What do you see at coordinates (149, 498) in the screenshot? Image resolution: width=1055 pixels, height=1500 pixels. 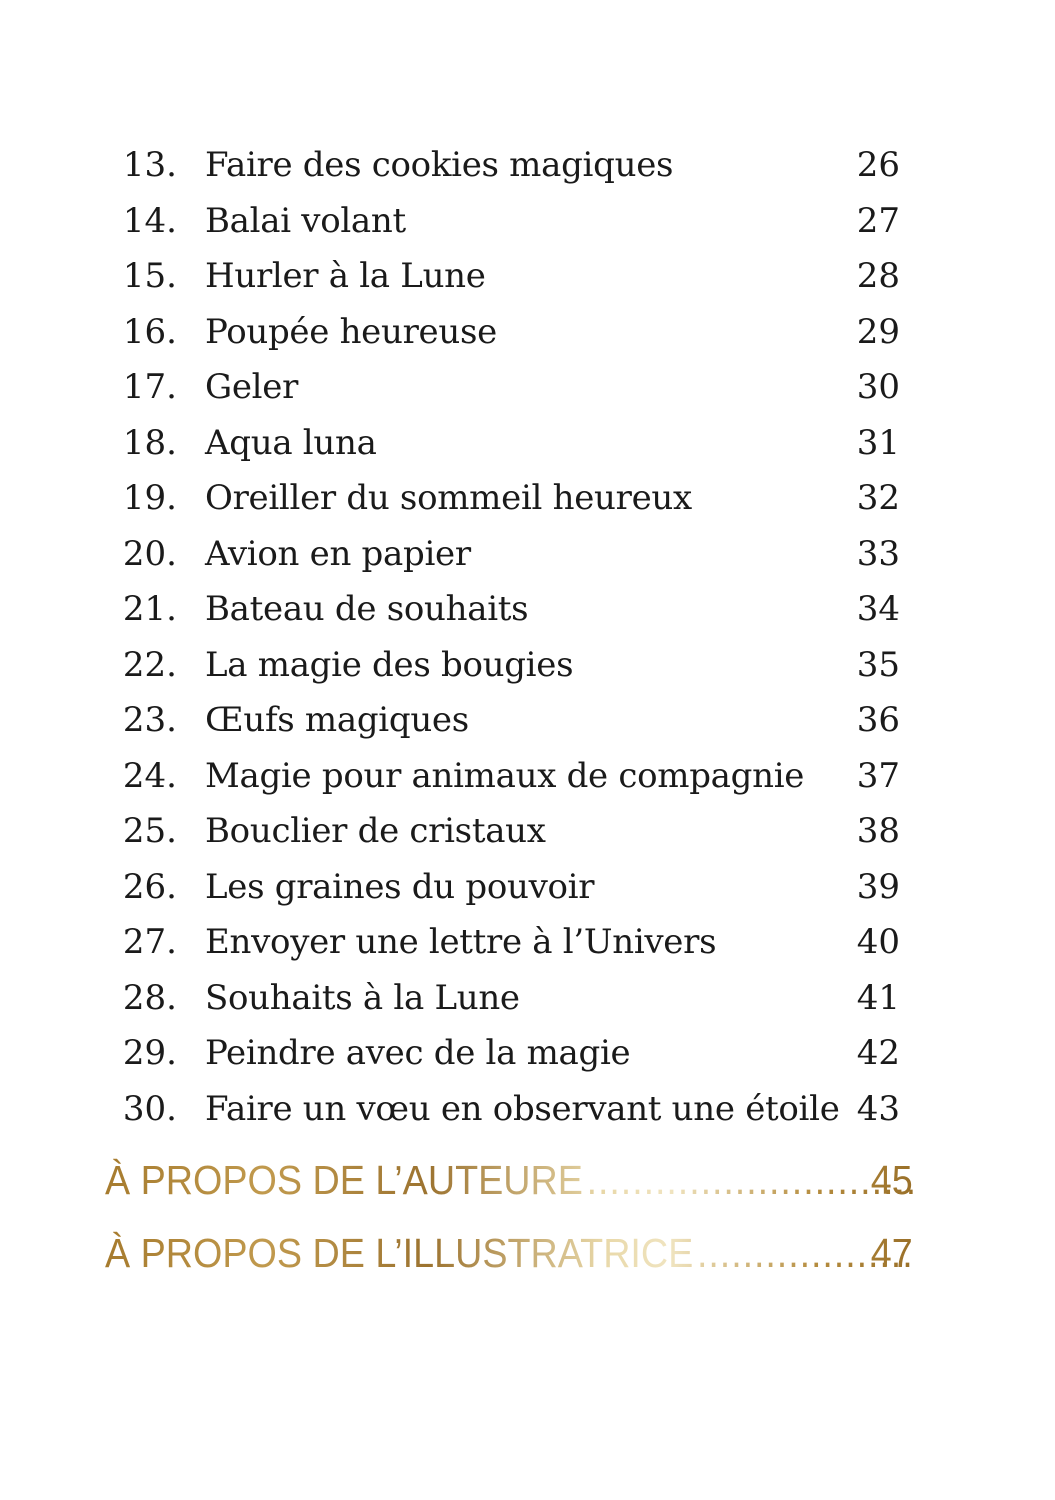 I see `entry-number: 19.` at bounding box center [149, 498].